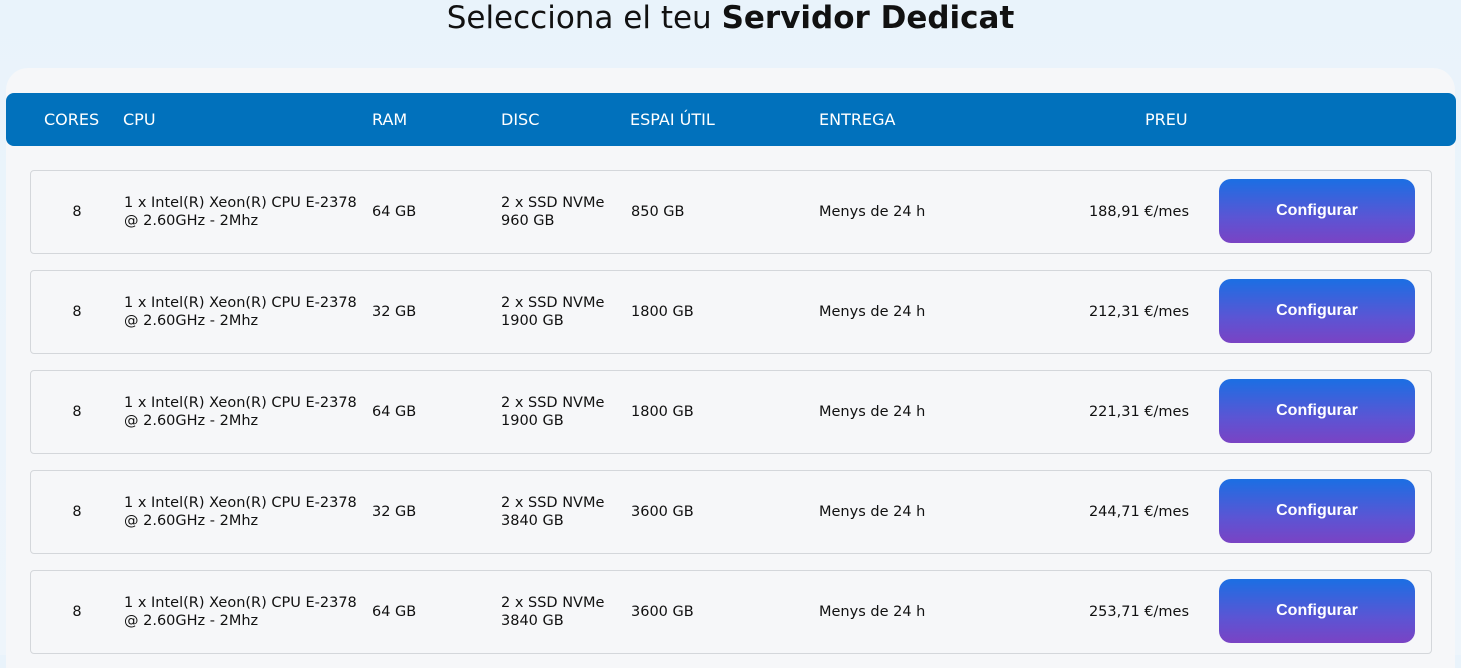  I want to click on page-title-emphasis: Servidor Dedicat, so click(868, 18).